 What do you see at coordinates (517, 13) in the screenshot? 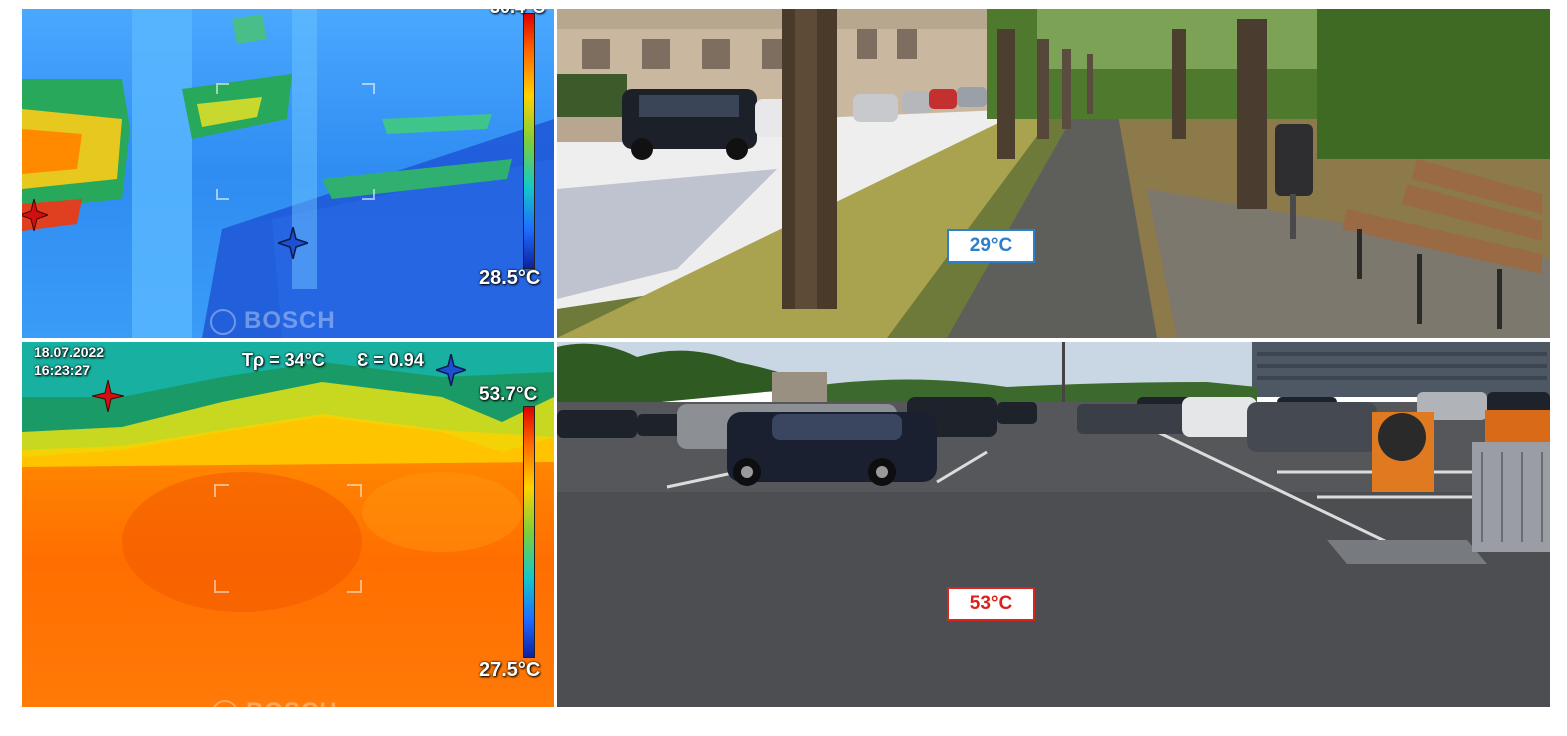
I see `scale-max-label: 30.4°C` at bounding box center [517, 13].